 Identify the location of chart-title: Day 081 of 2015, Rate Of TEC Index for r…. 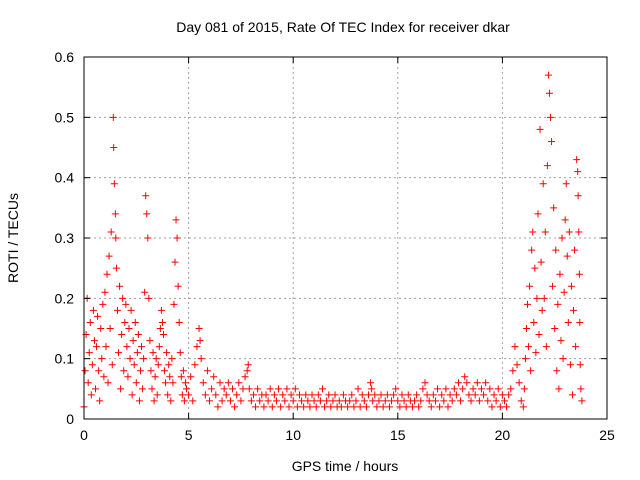
(343, 27).